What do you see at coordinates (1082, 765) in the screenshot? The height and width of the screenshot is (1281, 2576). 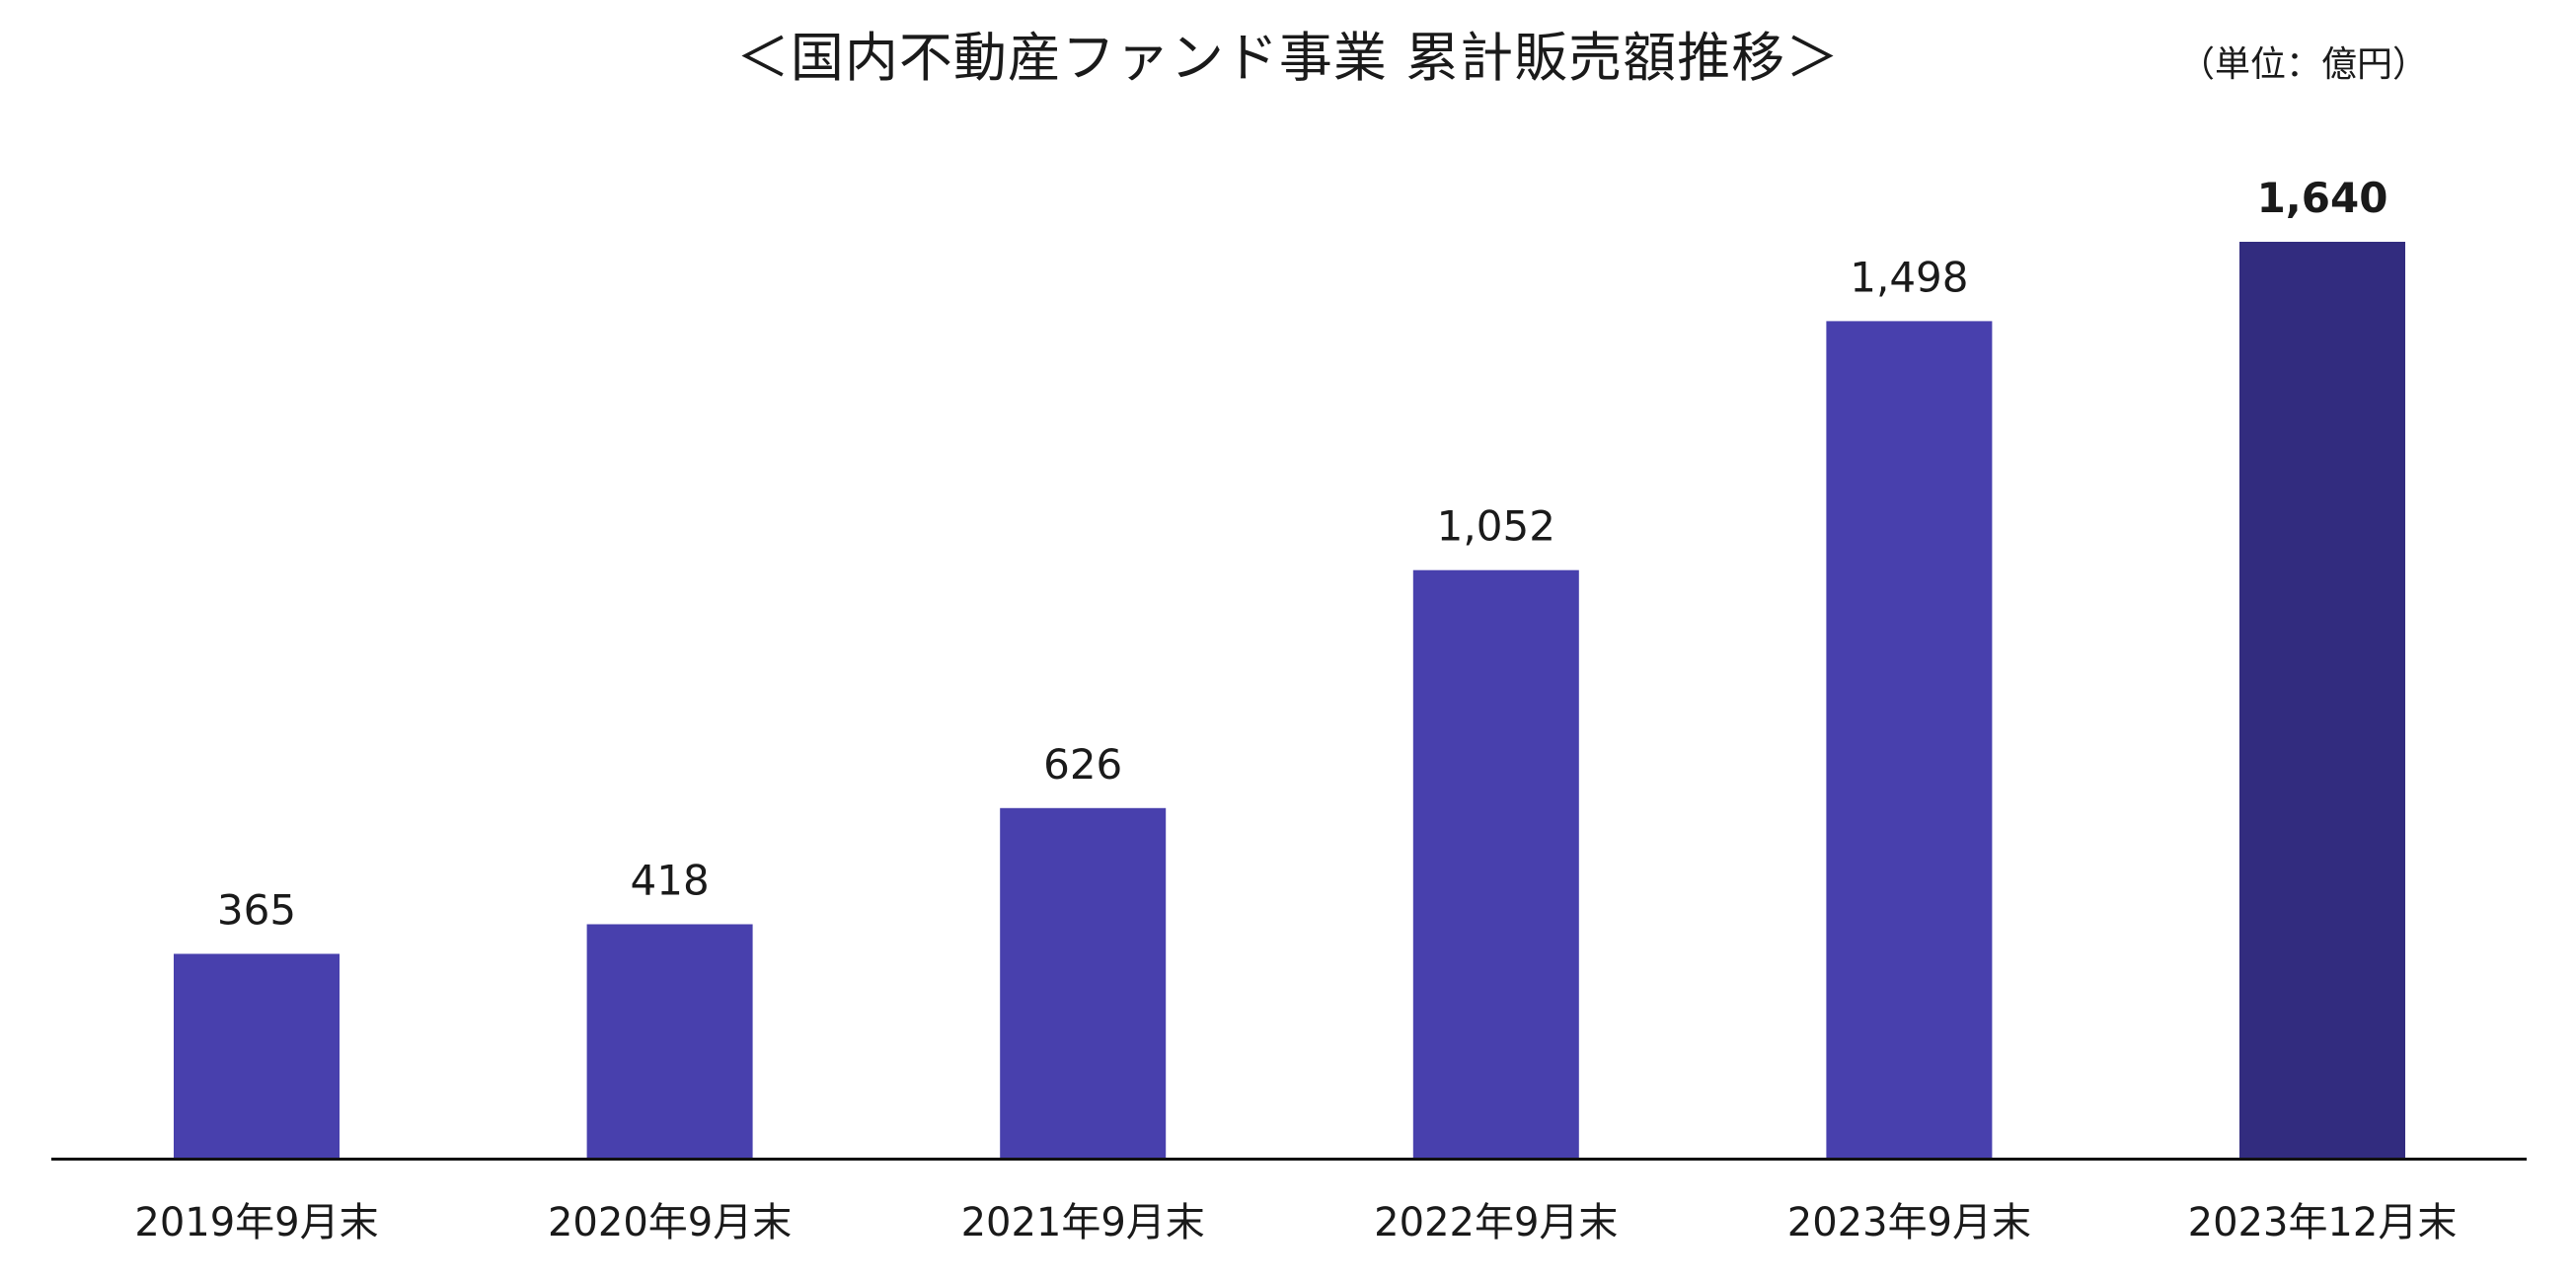 I see `data-label-3: 626` at bounding box center [1082, 765].